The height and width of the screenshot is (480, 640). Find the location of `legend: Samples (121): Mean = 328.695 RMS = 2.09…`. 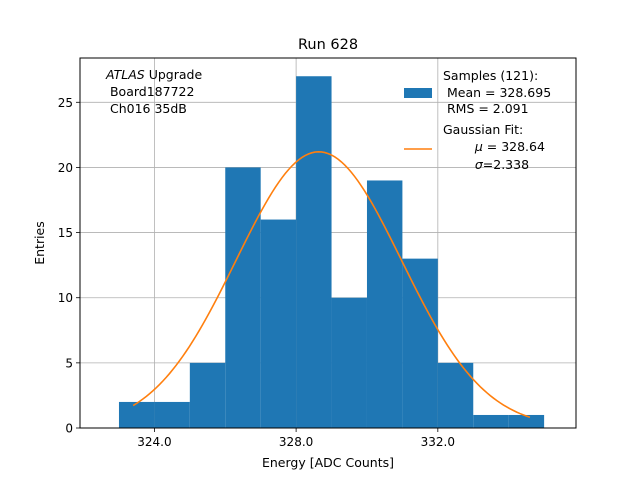

legend: Samples (121): Mean = 328.695 RMS = 2.09… is located at coordinates (484, 120).